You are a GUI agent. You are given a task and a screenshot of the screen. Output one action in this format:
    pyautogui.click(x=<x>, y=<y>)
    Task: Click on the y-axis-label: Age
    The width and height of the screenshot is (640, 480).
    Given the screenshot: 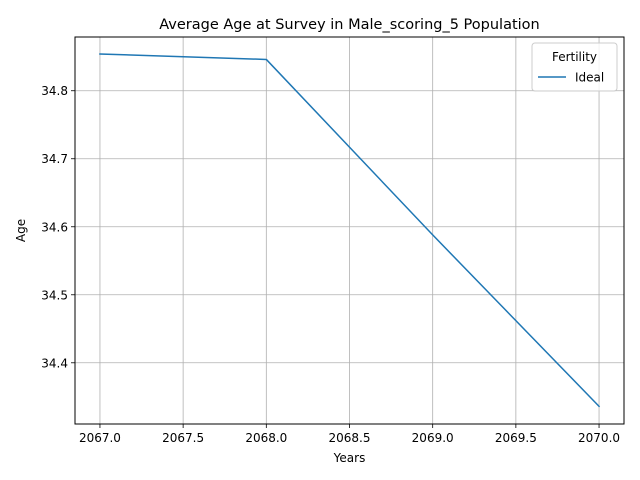 What is the action you would take?
    pyautogui.click(x=21, y=230)
    